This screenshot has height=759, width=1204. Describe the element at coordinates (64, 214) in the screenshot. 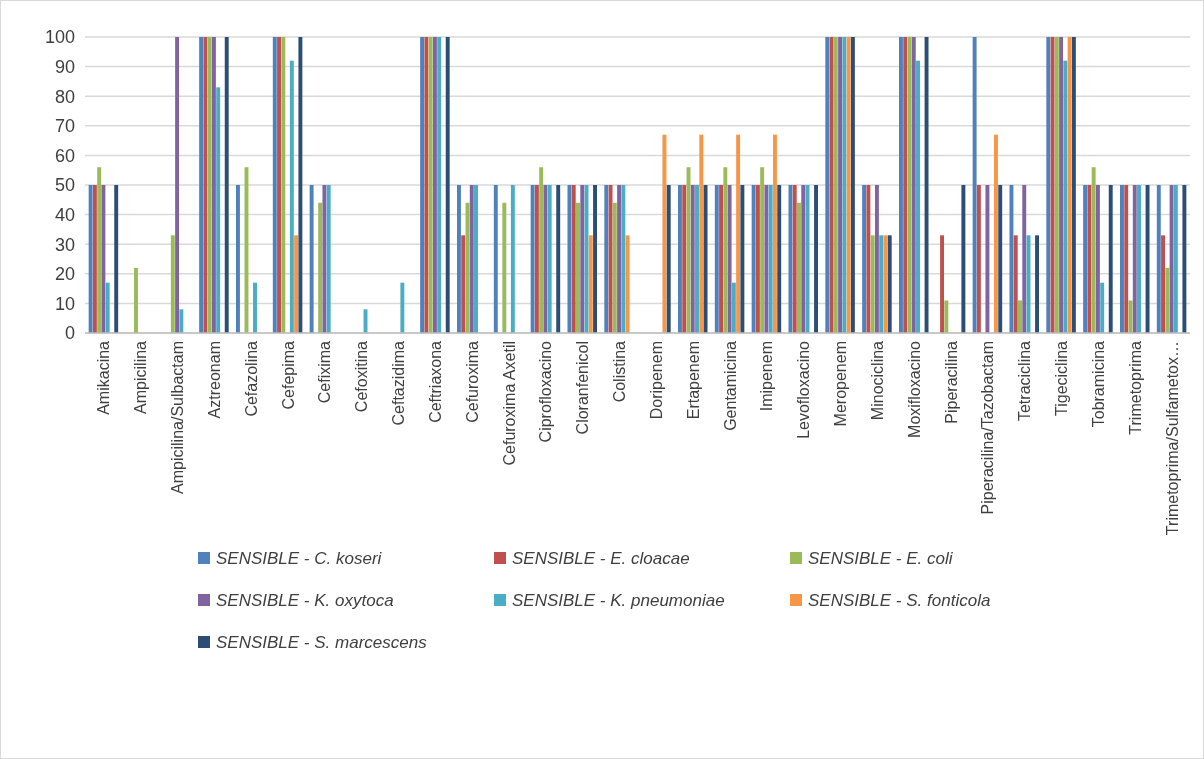

I see `y-tick-label: 40` at that location.